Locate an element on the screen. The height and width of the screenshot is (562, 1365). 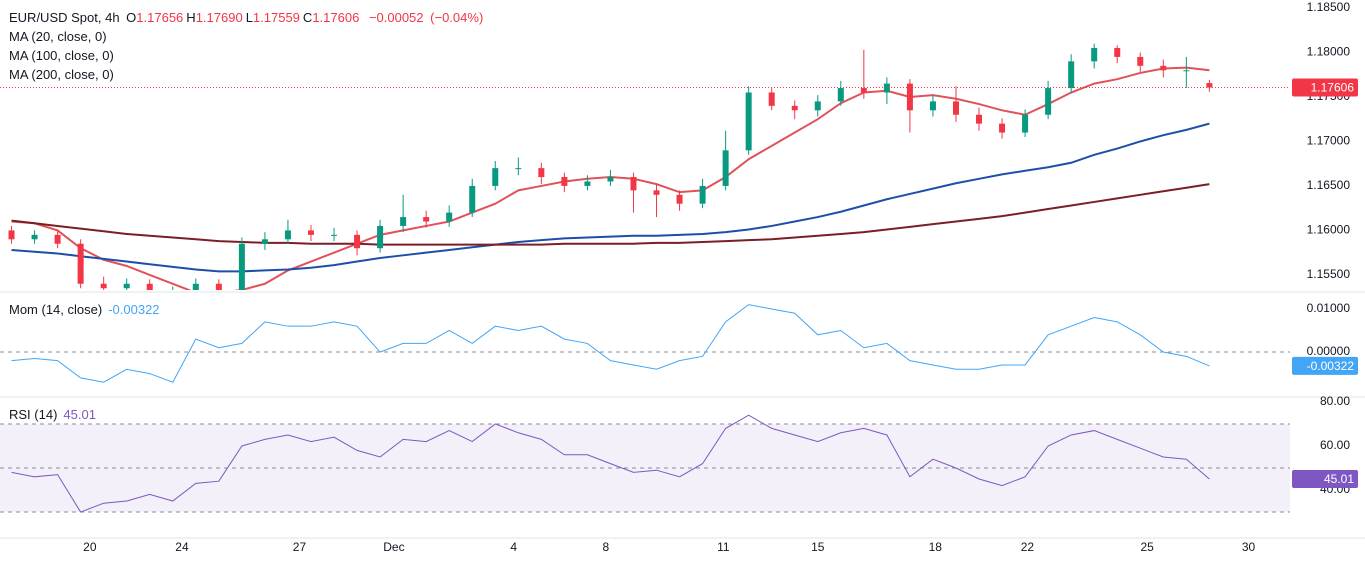
ohlc-value: 1.17690 is located at coordinates (219, 17).